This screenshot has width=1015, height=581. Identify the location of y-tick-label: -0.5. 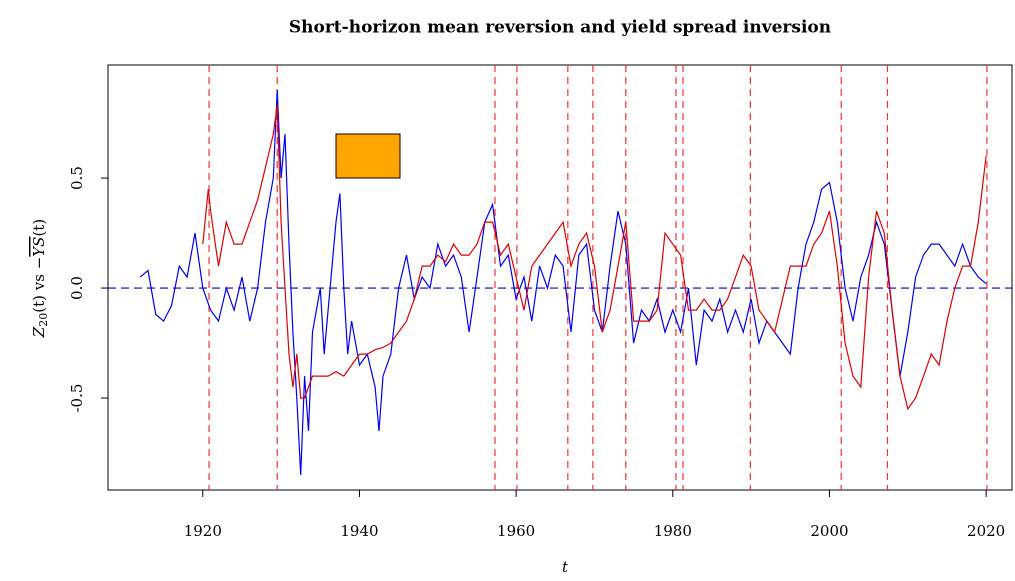
(77, 398).